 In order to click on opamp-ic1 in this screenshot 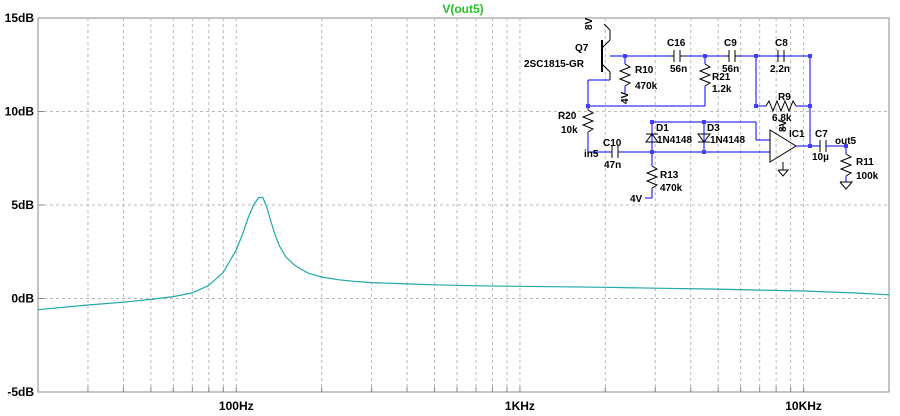, I will do `click(783, 150)`.